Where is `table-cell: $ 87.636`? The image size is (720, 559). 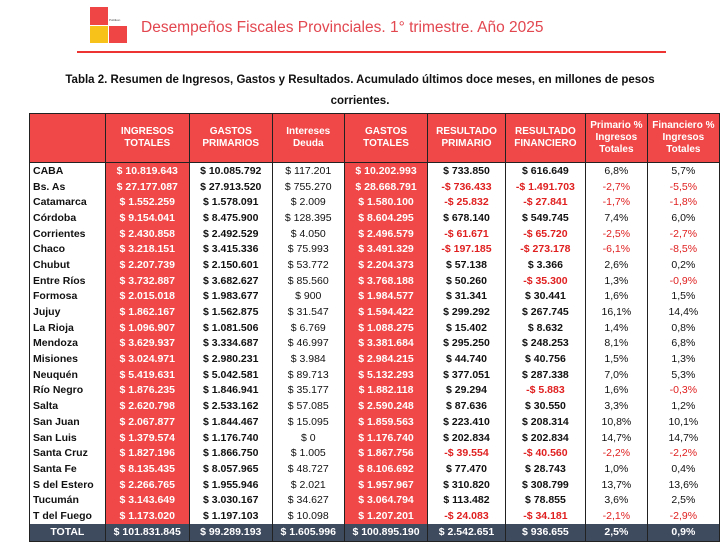
table-cell: $ 87.636 is located at coordinates (466, 406).